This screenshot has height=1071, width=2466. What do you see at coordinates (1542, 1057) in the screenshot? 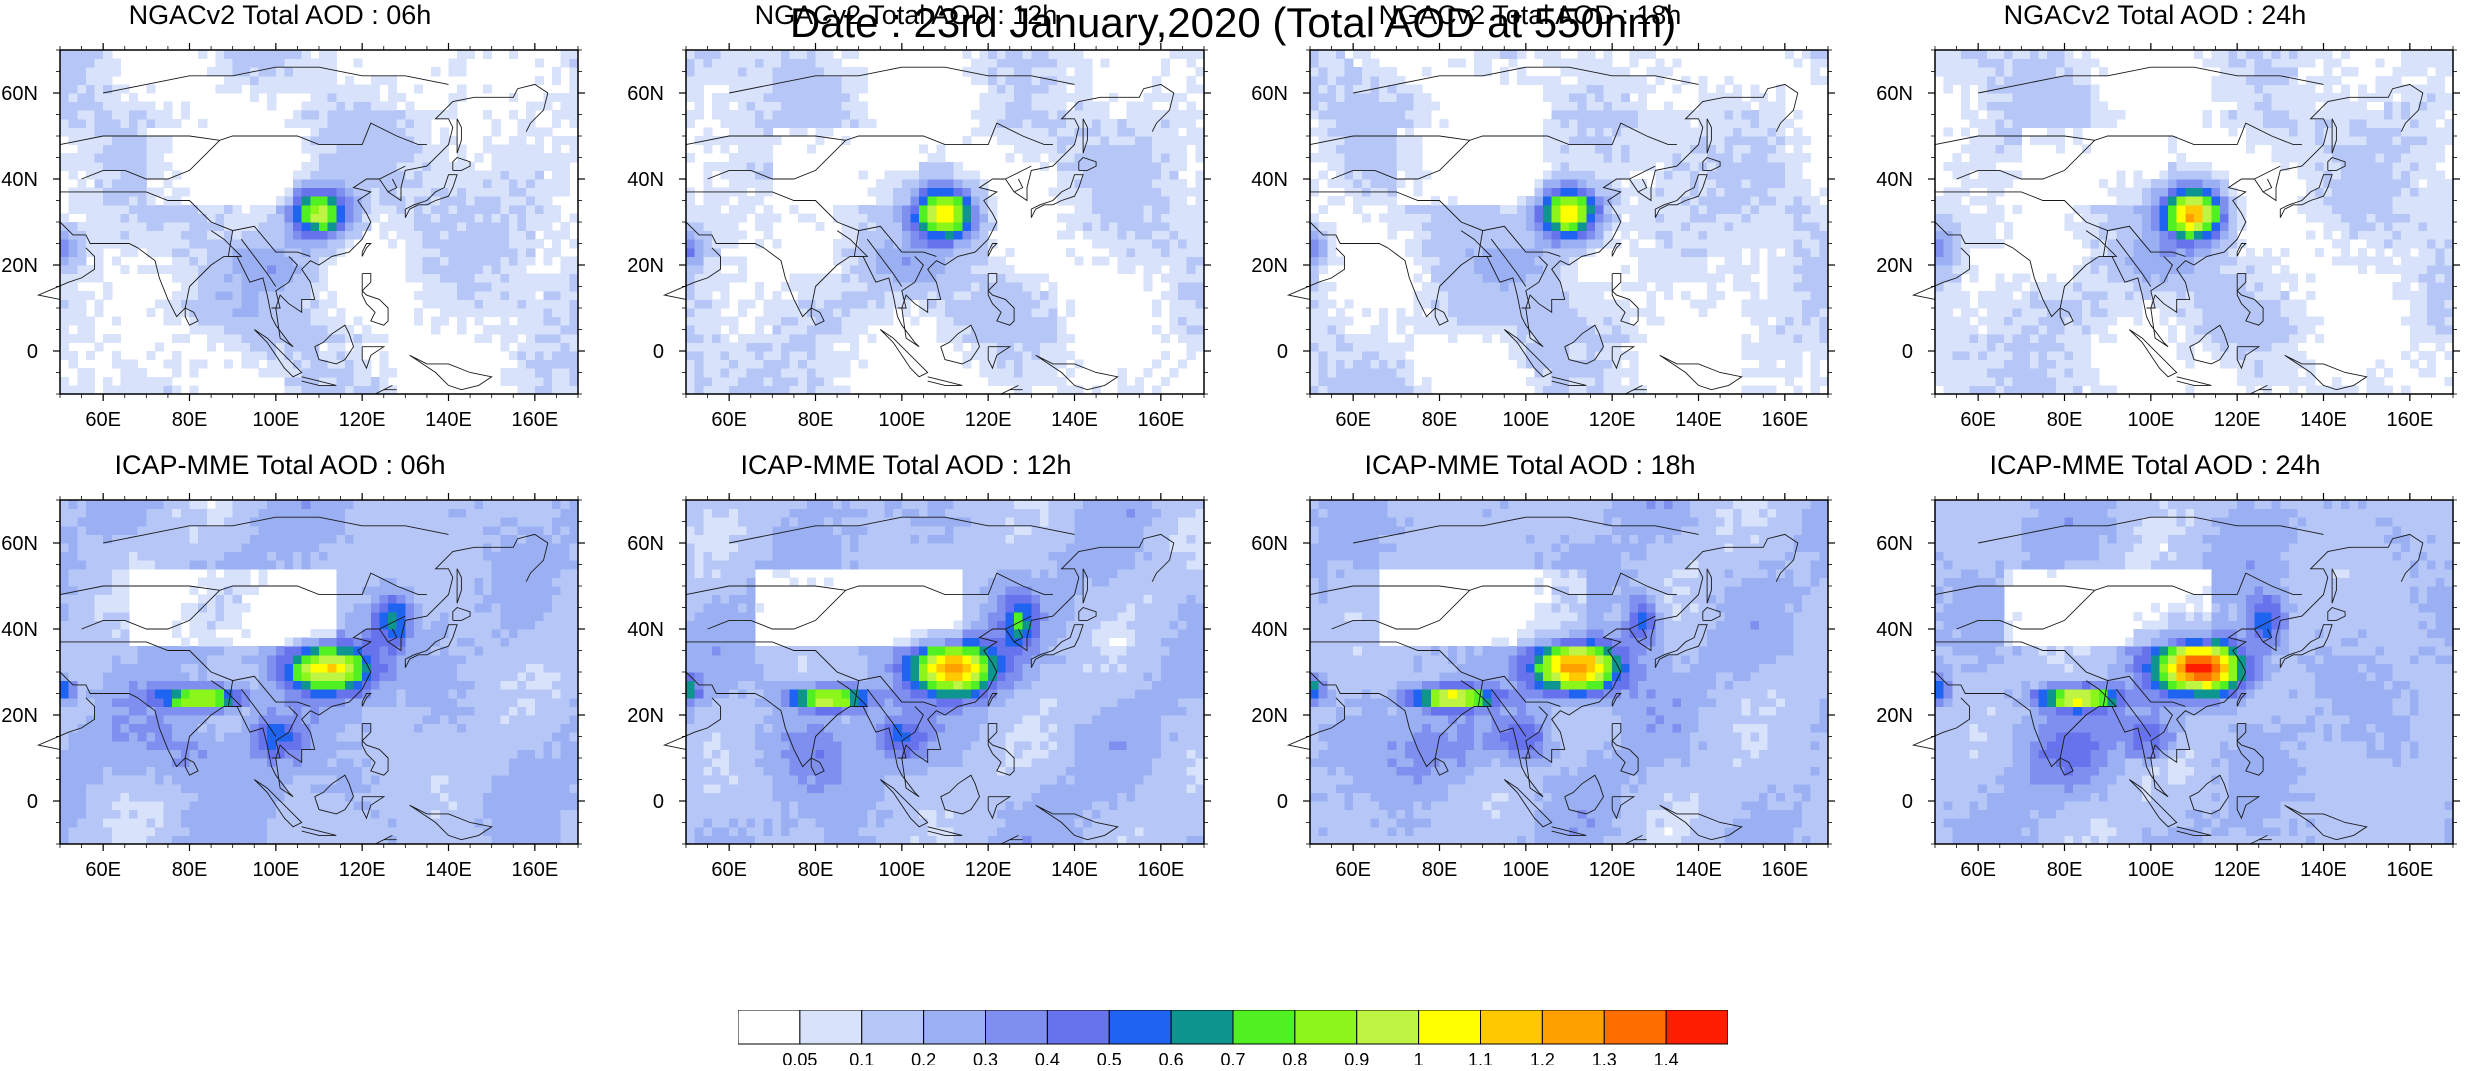
I see `colorbar-label: 1.2` at bounding box center [1542, 1057].